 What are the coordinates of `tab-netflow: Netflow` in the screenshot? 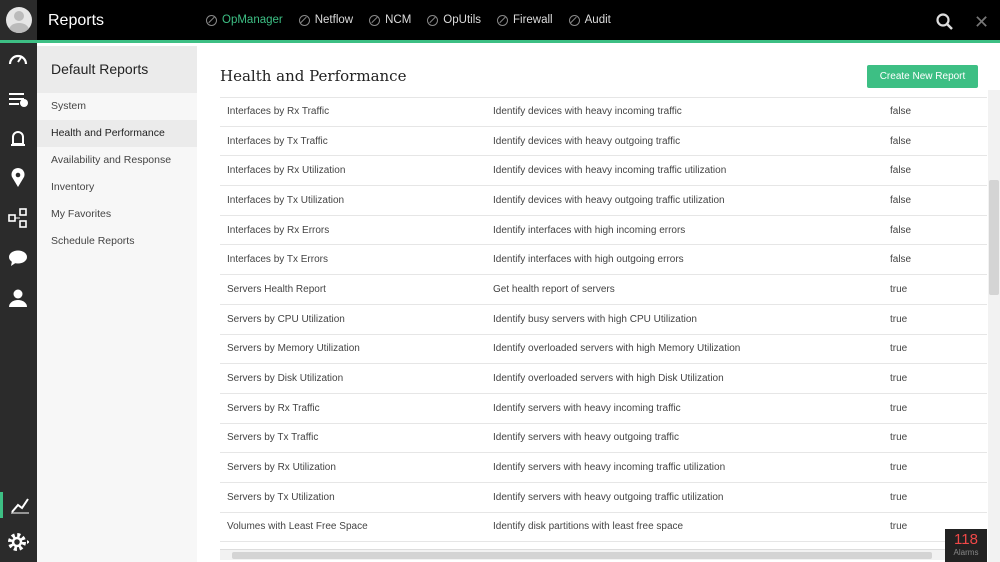 It's located at (325, 20).